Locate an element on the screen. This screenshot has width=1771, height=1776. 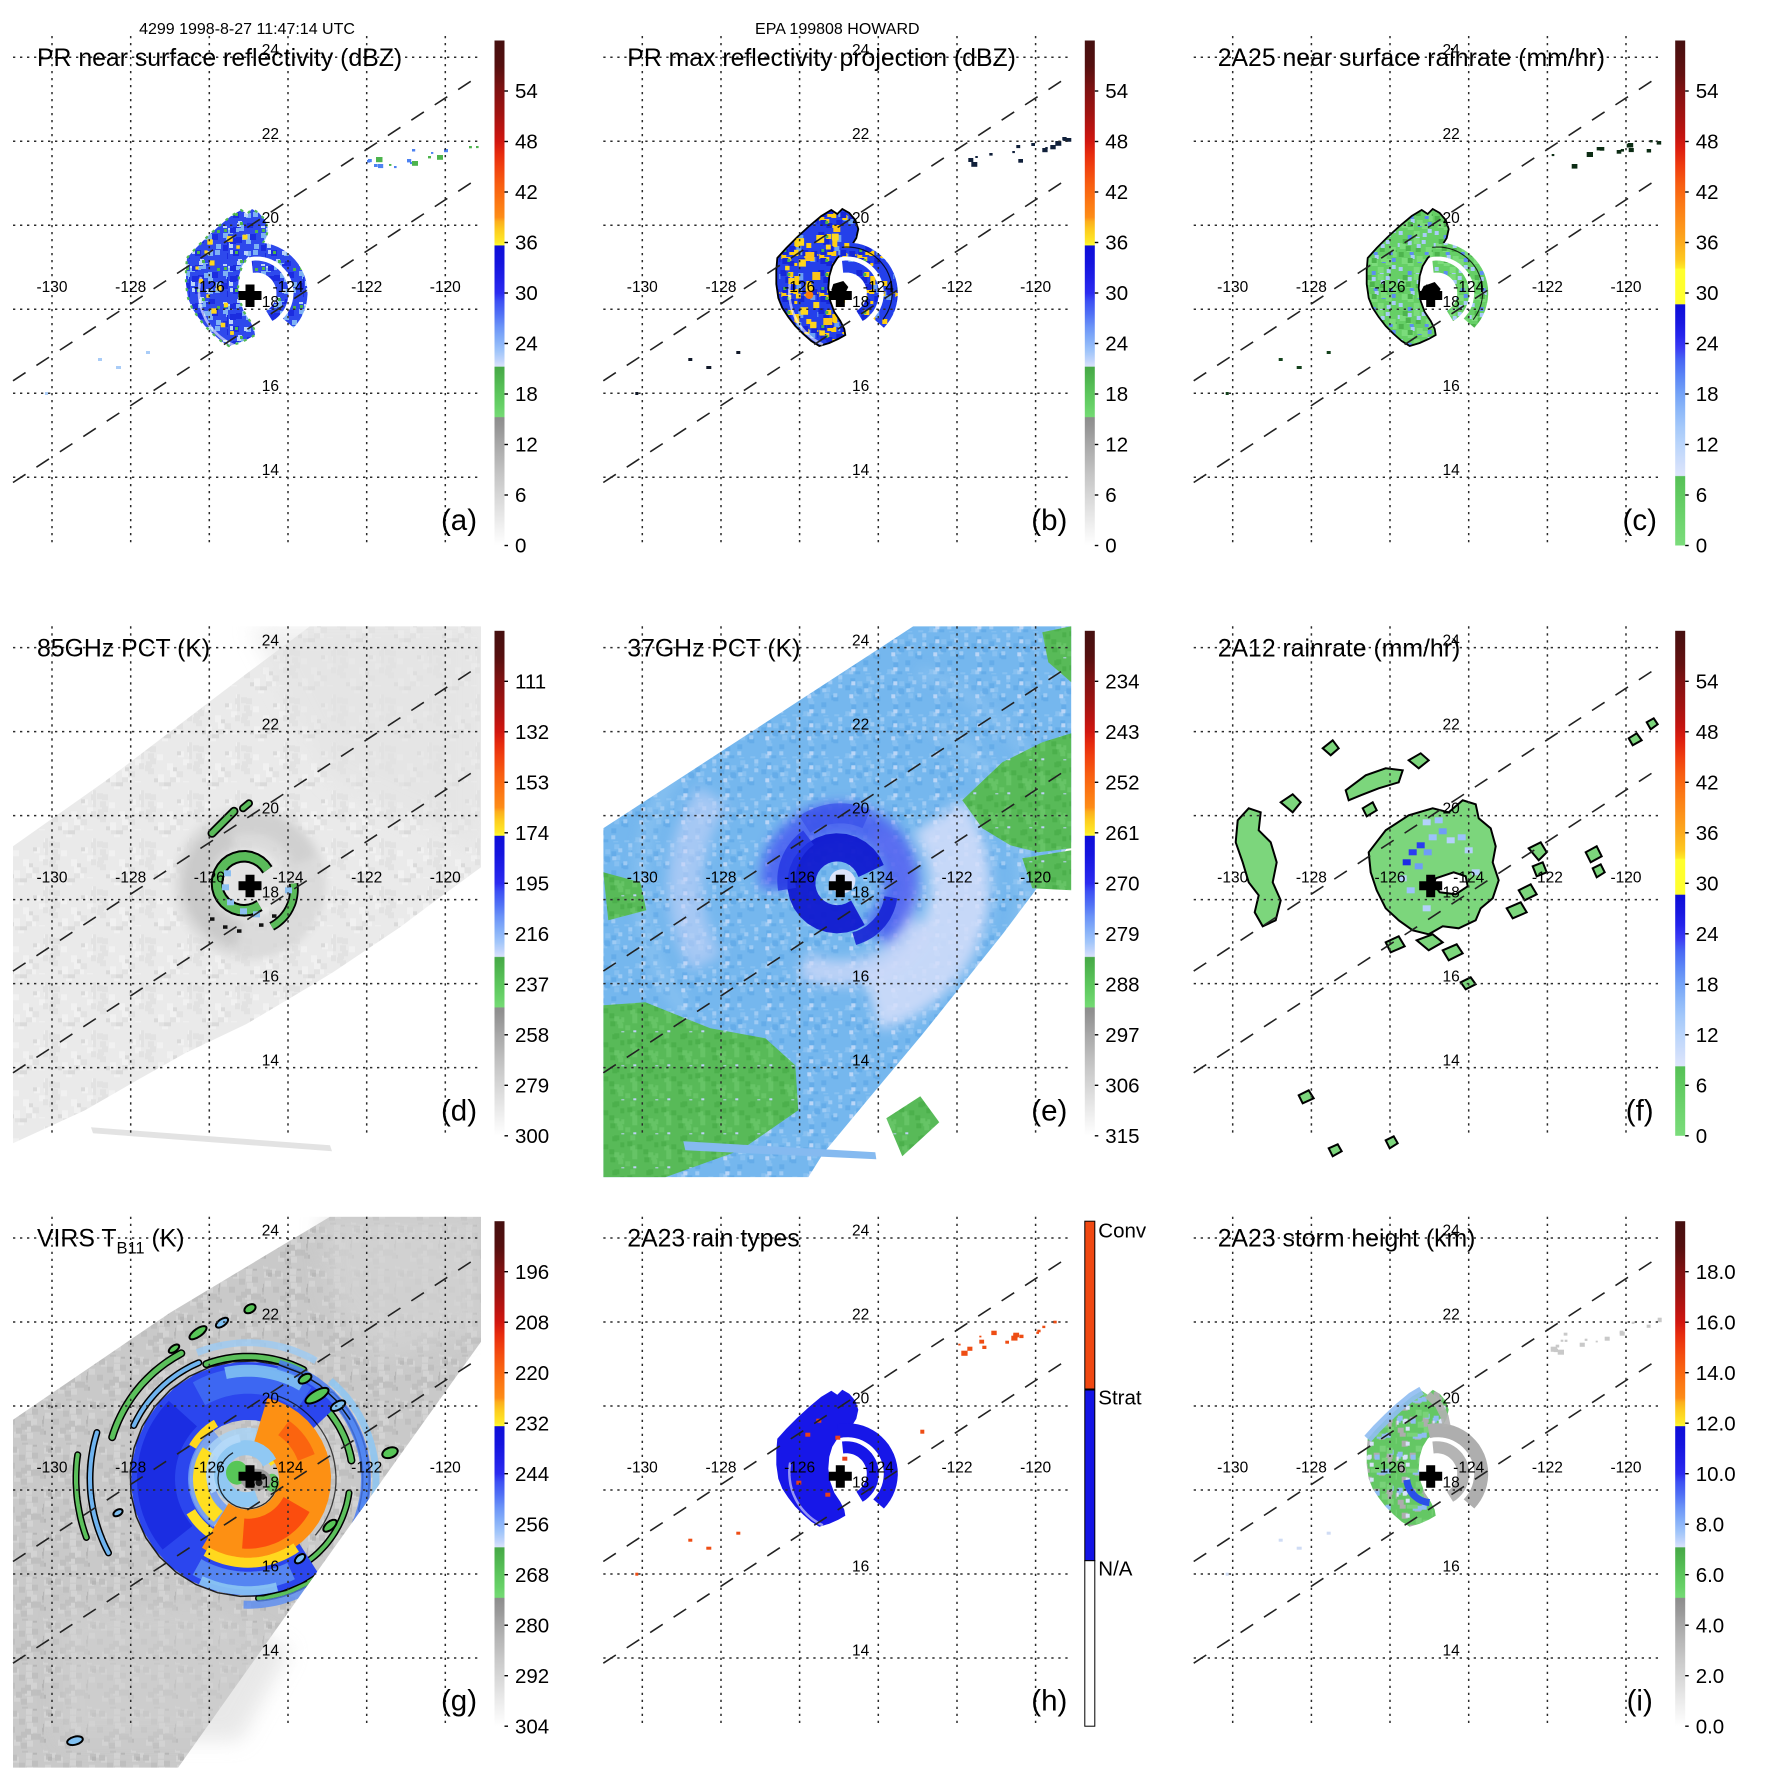
svg-text: 174 is located at coordinates (532, 833).